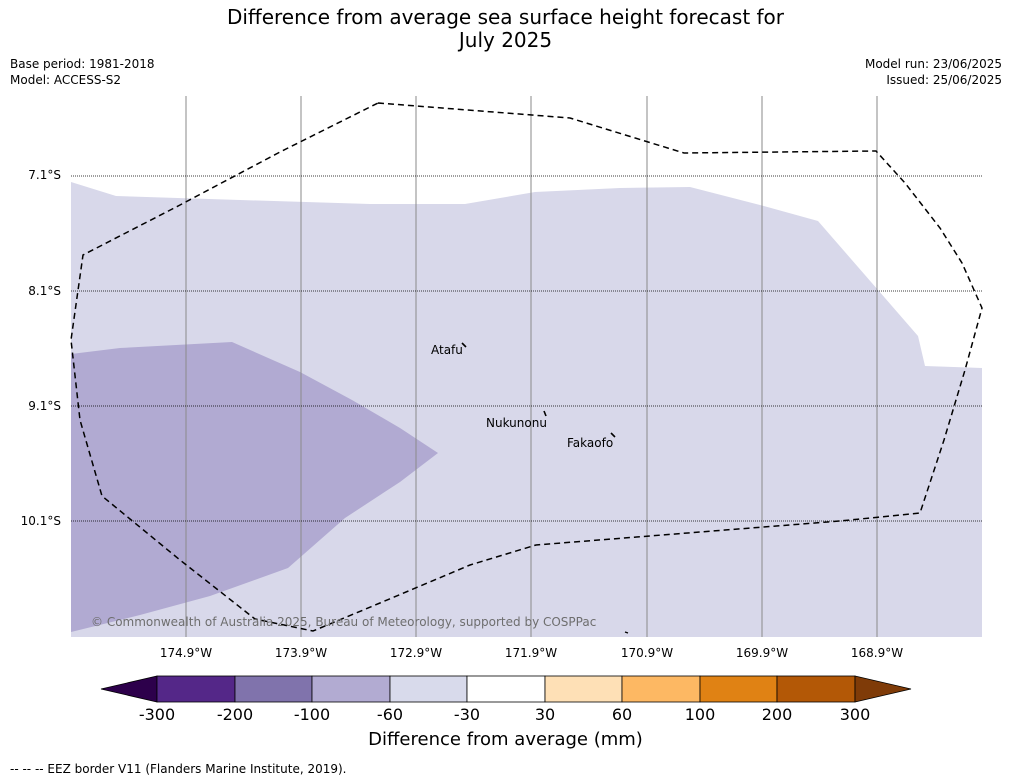  I want to click on colorbar-label: Difference from average (mm), so click(505, 739).